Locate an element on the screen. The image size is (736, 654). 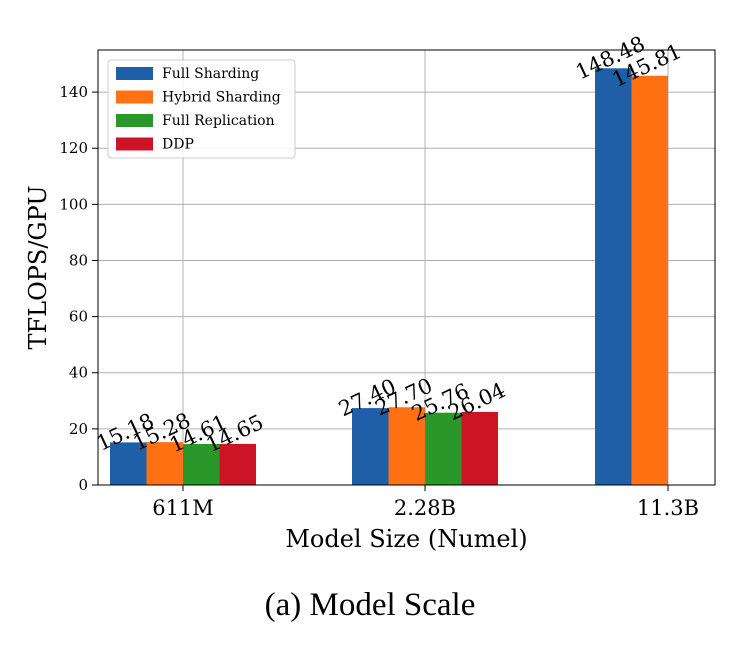
x-tick-label: 11.3B is located at coordinates (668, 508).